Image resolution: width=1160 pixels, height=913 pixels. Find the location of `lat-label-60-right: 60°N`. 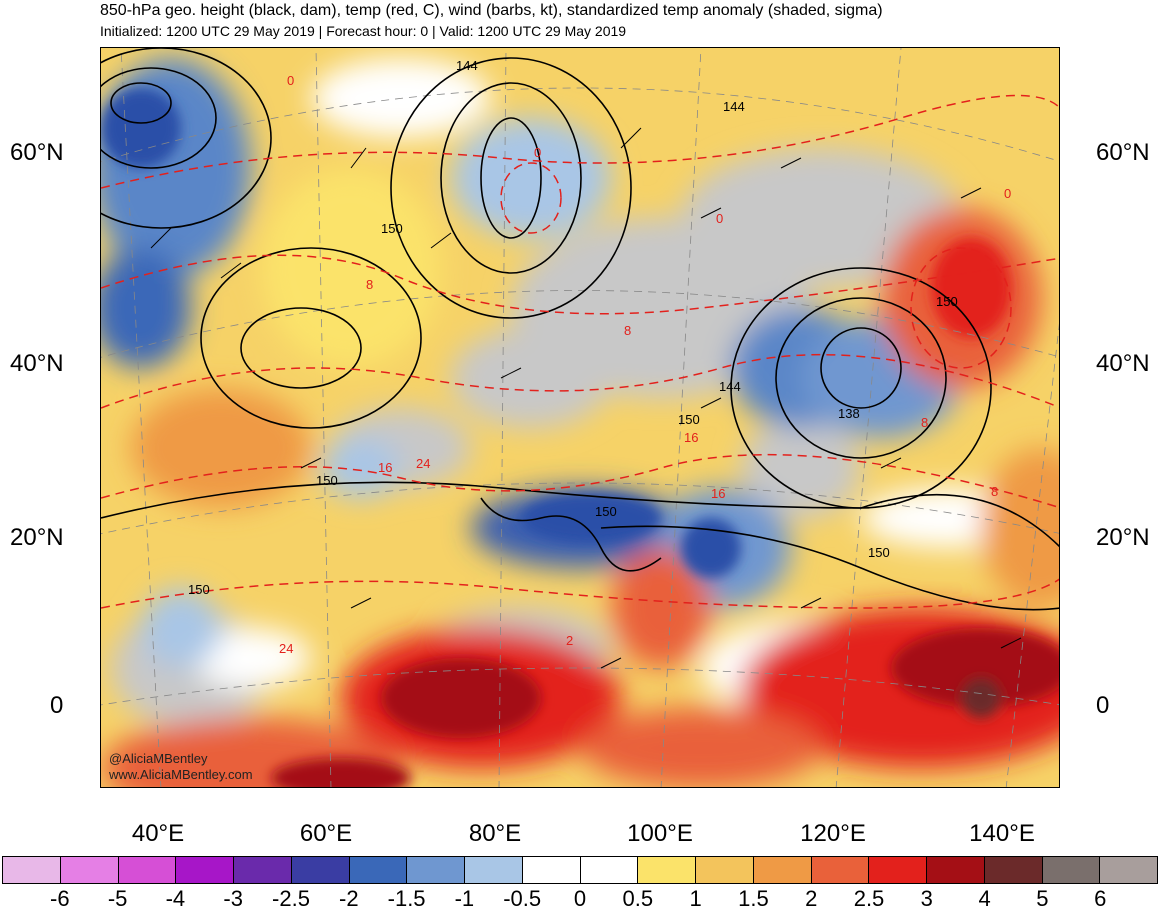

lat-label-60-right: 60°N is located at coordinates (1123, 152).